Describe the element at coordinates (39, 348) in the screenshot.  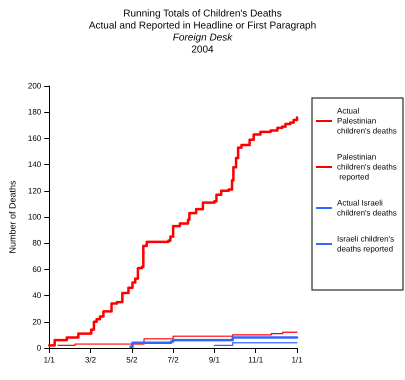
I see `y-tick-label: 0` at that location.